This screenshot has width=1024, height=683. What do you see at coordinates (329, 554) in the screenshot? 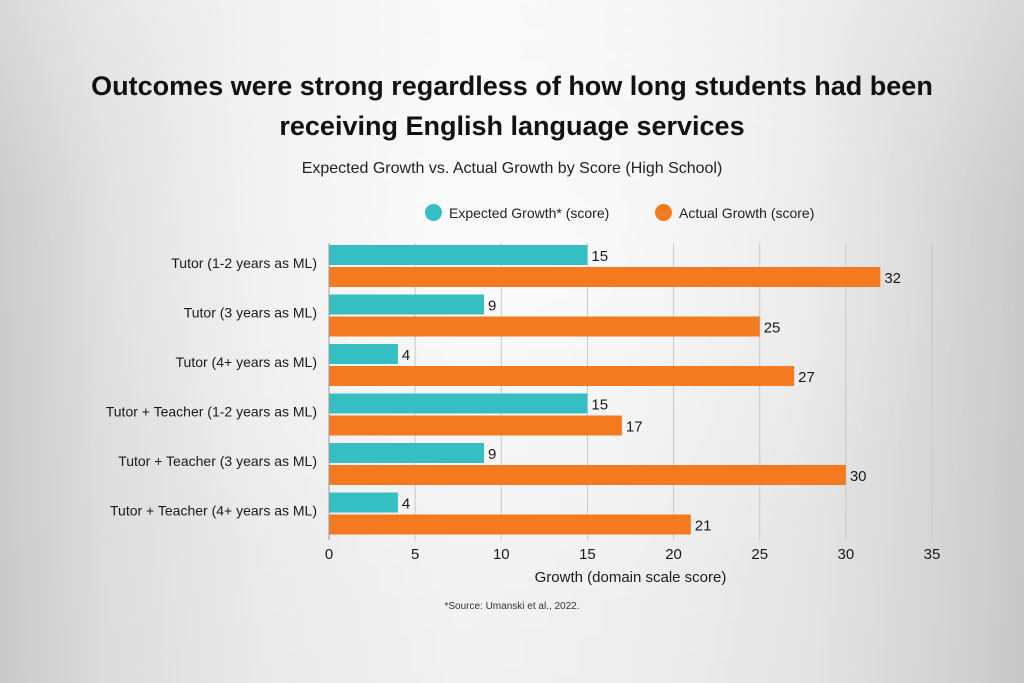
I see `x-tick-label: 0` at bounding box center [329, 554].